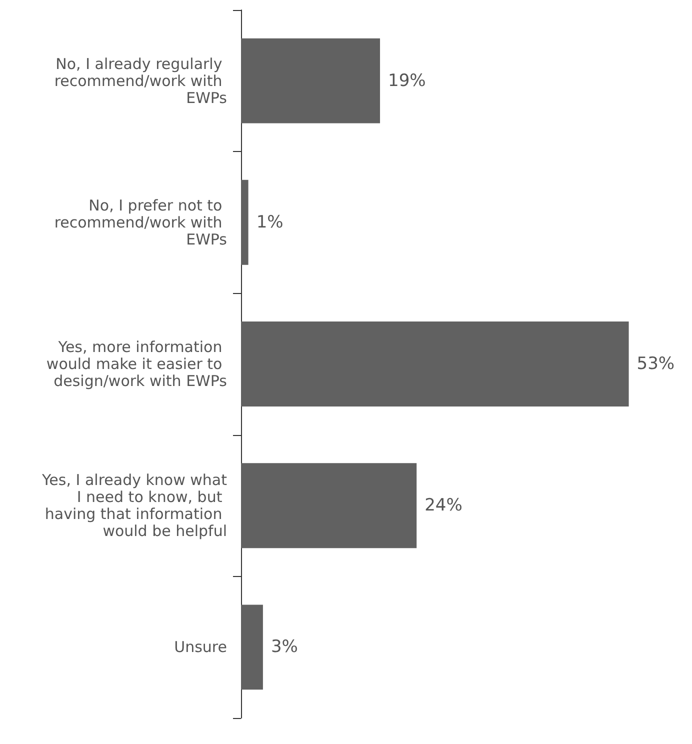 This screenshot has width=692, height=744. What do you see at coordinates (200, 647) in the screenshot?
I see `y-tick-label: Unsure` at bounding box center [200, 647].